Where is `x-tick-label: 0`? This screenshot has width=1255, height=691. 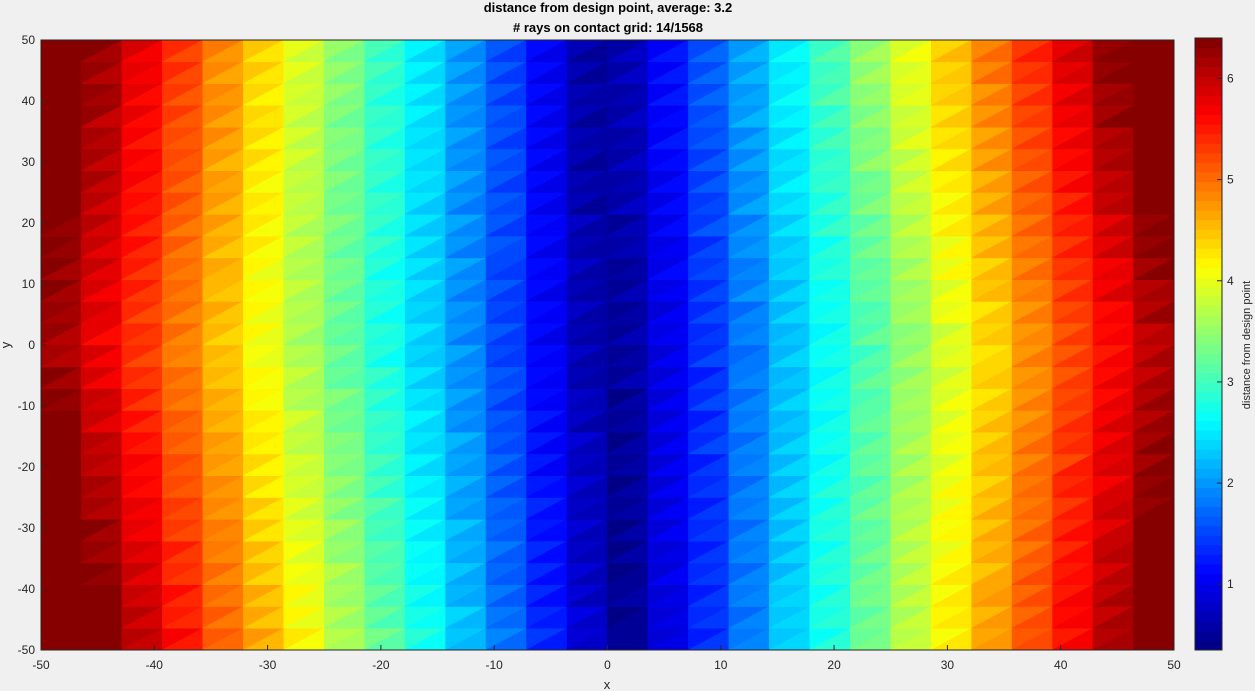
x-tick-label: 0 is located at coordinates (607, 665).